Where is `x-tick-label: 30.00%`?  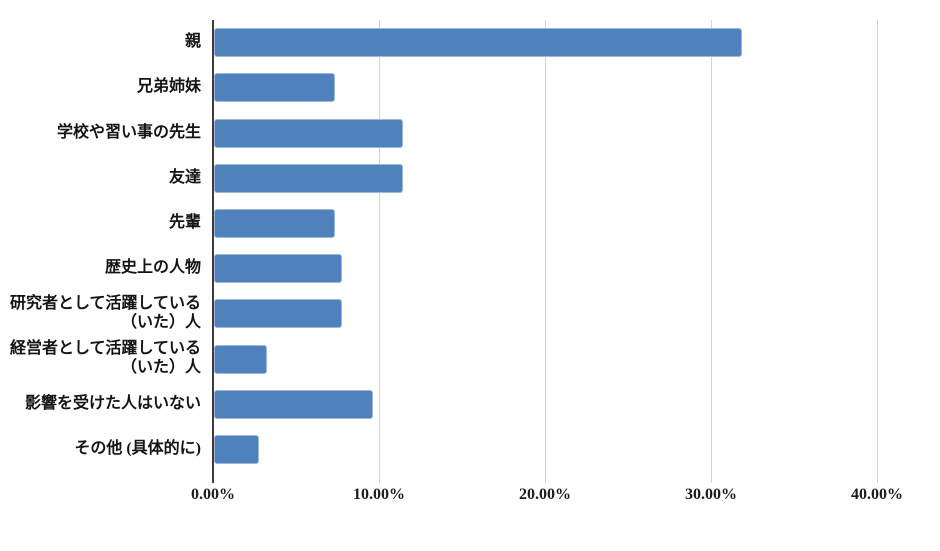 x-tick-label: 30.00% is located at coordinates (711, 494).